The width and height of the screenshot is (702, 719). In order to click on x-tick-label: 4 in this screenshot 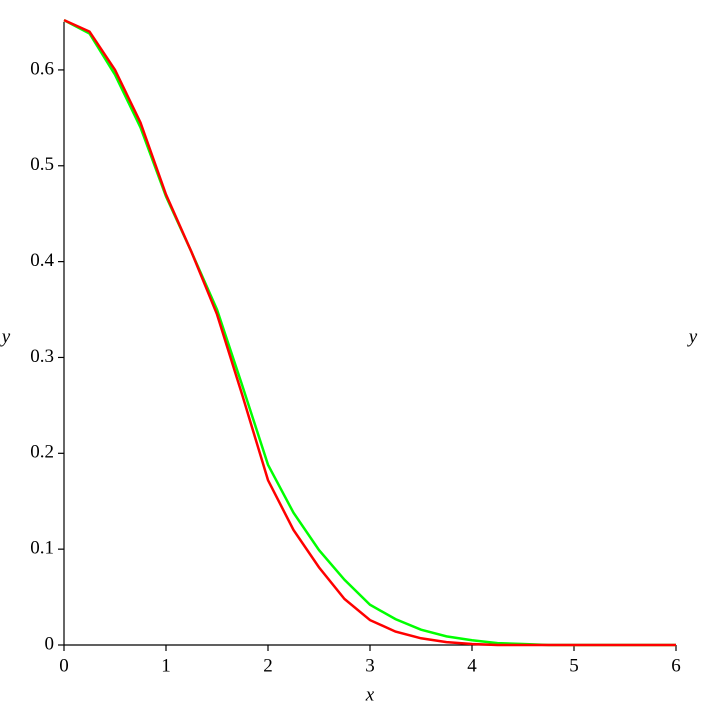, I will do `click(472, 665)`.